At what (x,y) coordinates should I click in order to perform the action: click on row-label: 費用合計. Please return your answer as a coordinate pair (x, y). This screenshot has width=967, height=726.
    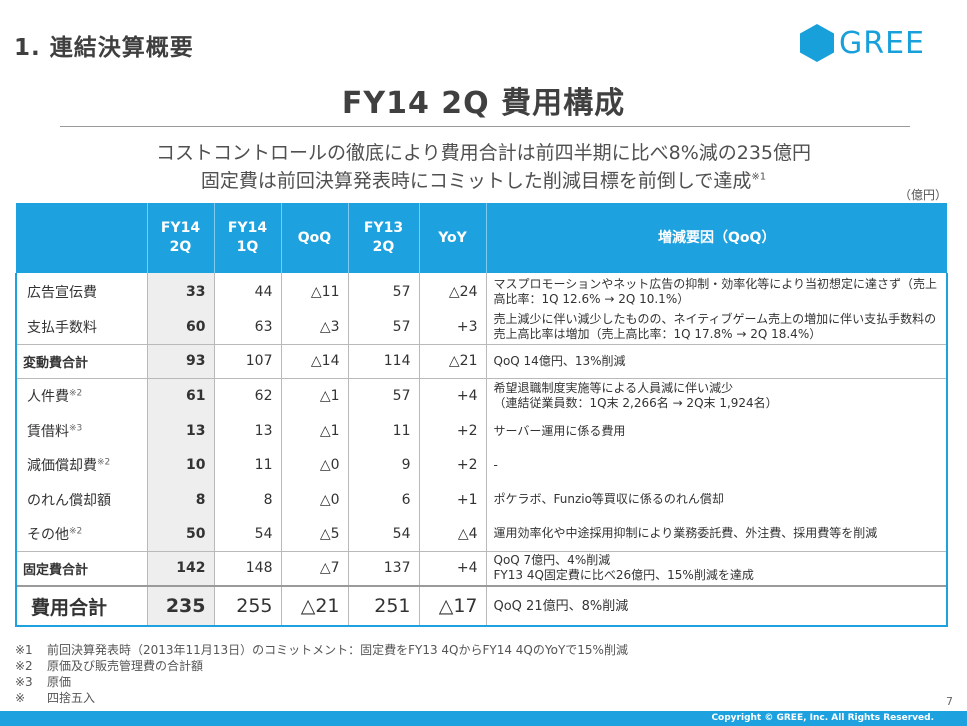
    Looking at the image, I should click on (81, 606).